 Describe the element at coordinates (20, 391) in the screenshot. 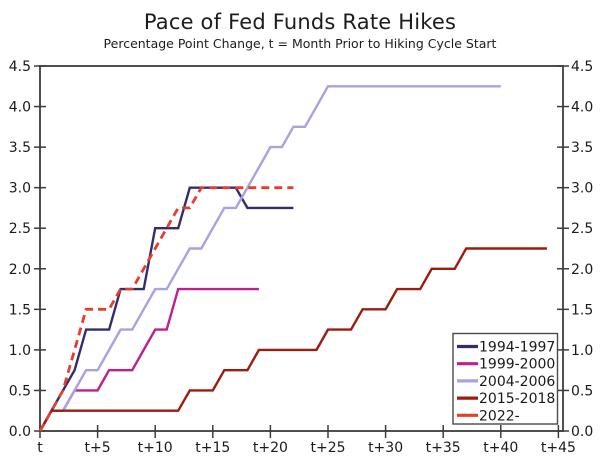

I see `y-tick-label-left: 0.5` at that location.